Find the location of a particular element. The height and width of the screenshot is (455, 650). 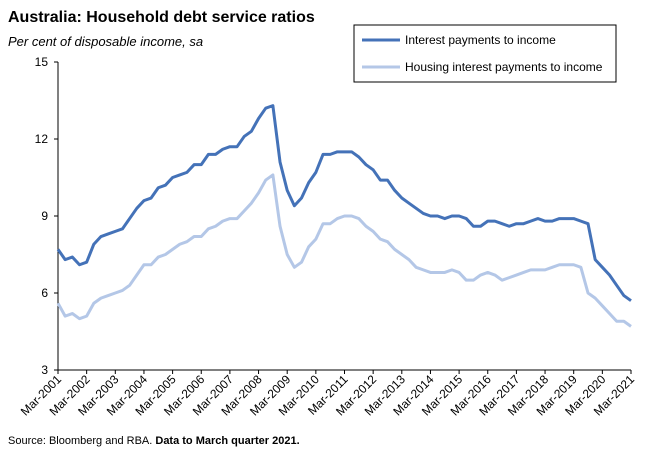

y-tick-label: 9 is located at coordinates (44, 216).